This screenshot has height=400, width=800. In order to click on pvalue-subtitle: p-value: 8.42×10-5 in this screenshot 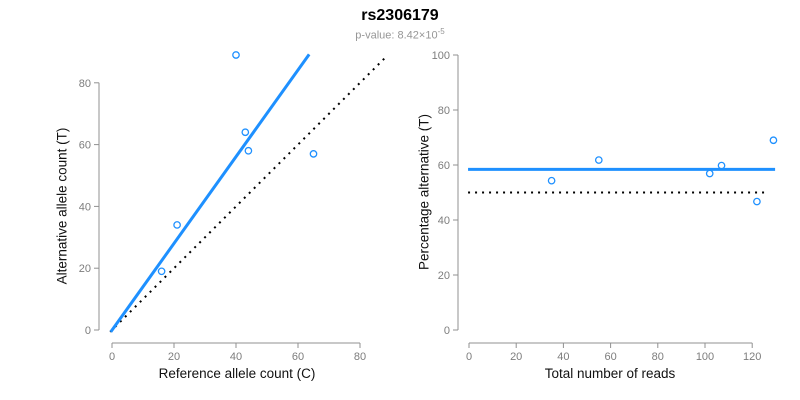, I will do `click(400, 34)`.